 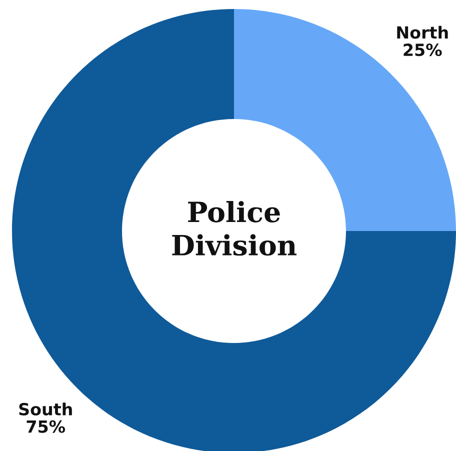 What do you see at coordinates (422, 32) in the screenshot?
I see `slice-label: North` at bounding box center [422, 32].